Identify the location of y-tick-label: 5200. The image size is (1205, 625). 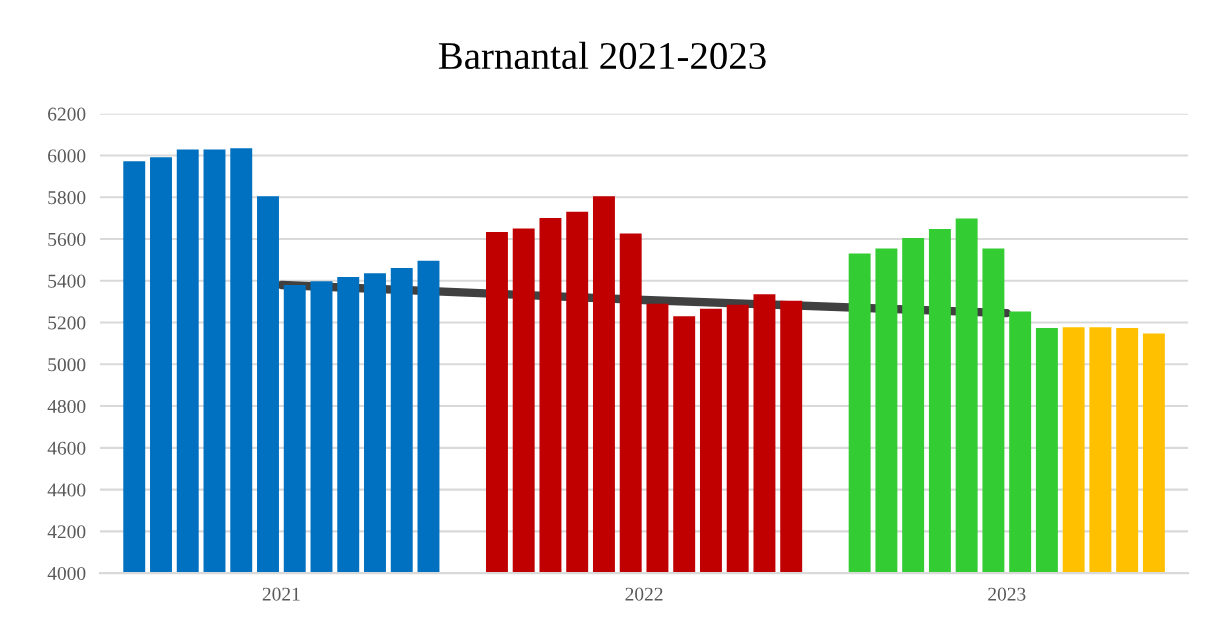
(67, 323).